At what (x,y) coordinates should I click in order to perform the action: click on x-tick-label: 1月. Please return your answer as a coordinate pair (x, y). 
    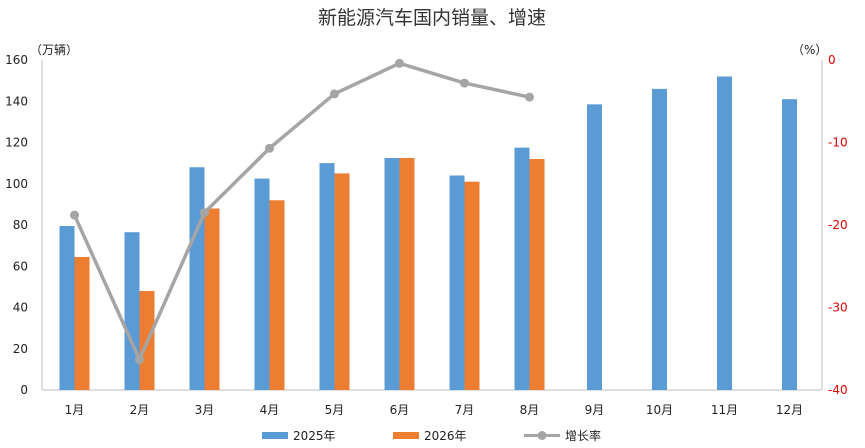
    Looking at the image, I should click on (75, 410).